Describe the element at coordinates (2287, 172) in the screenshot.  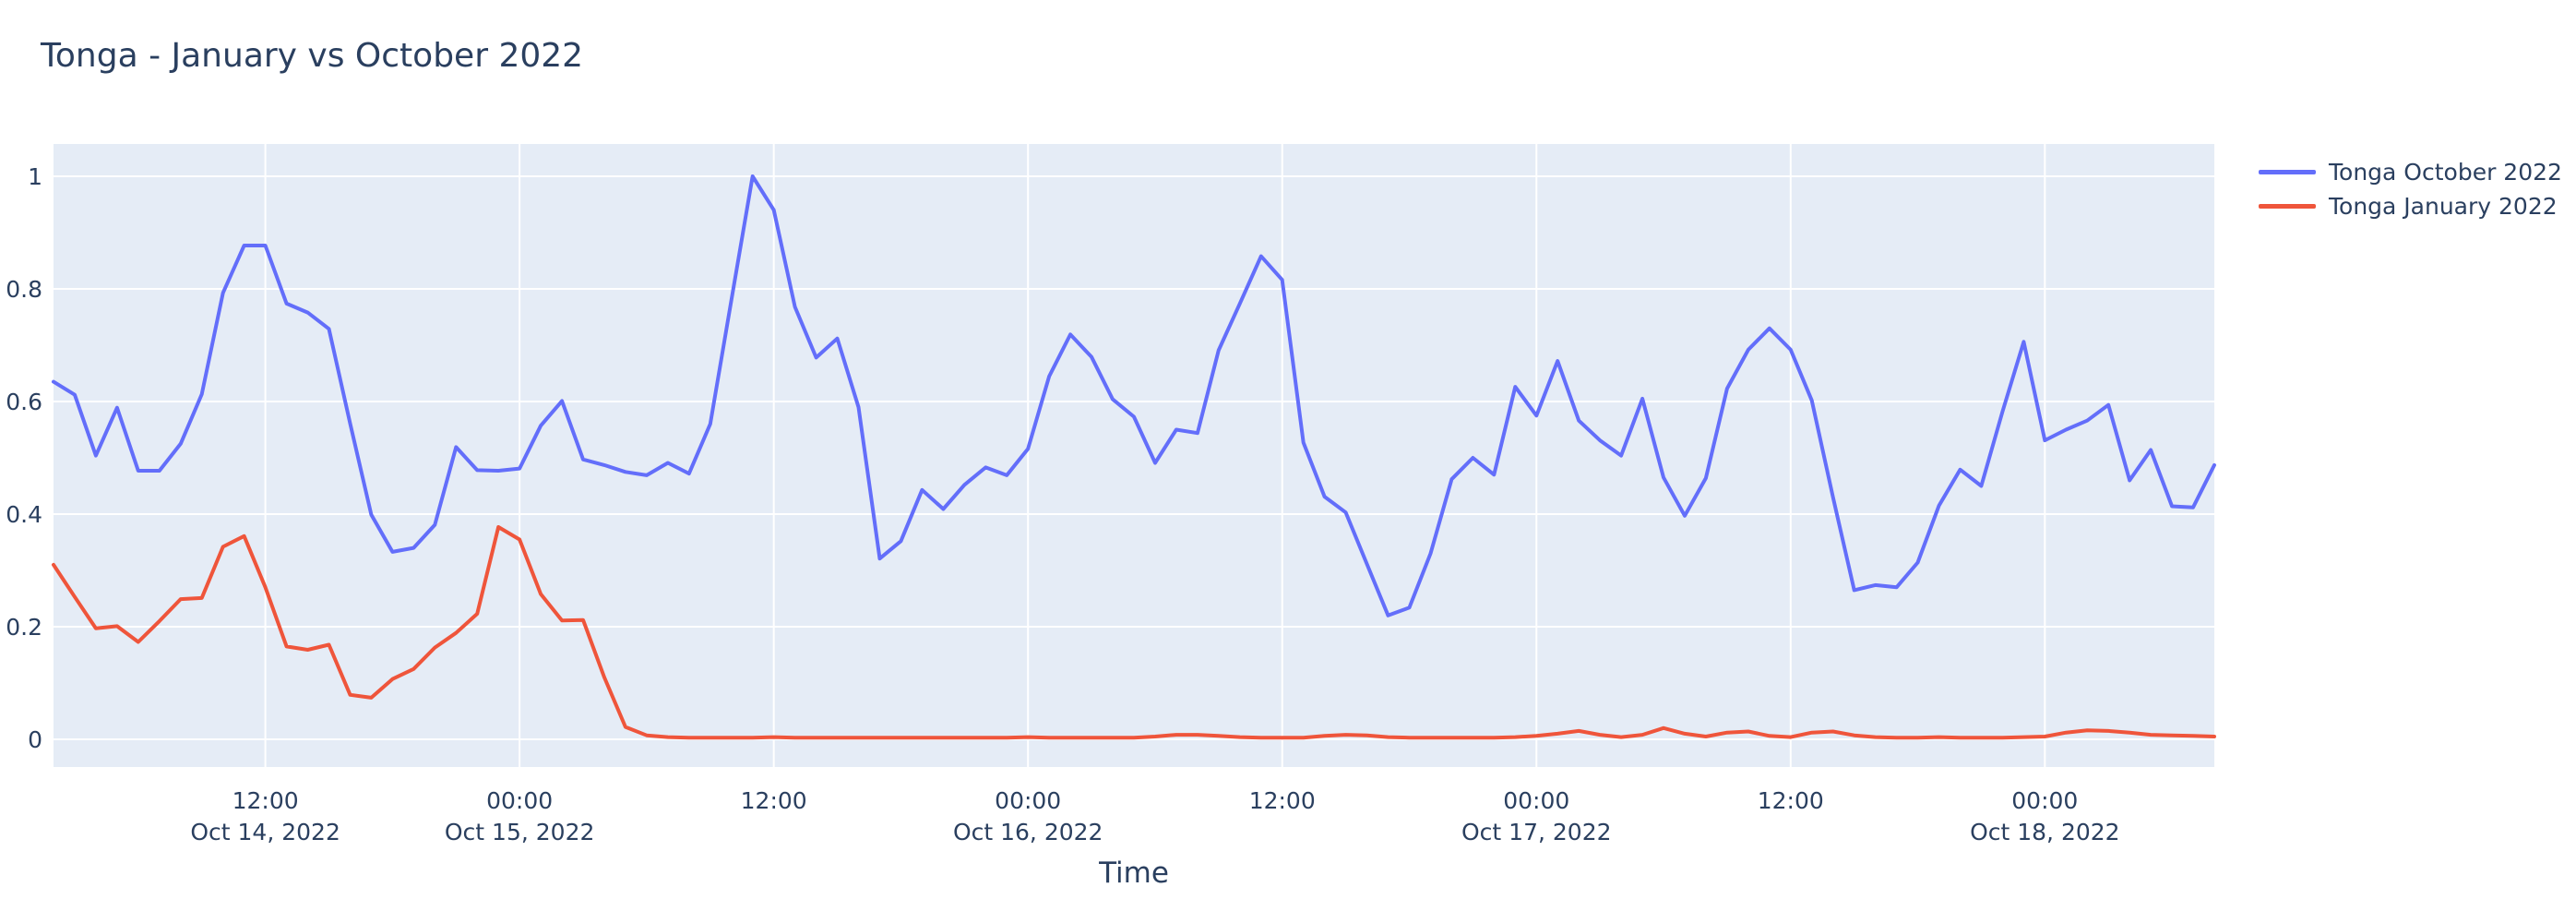
I see `legend-line-sample-october` at that location.